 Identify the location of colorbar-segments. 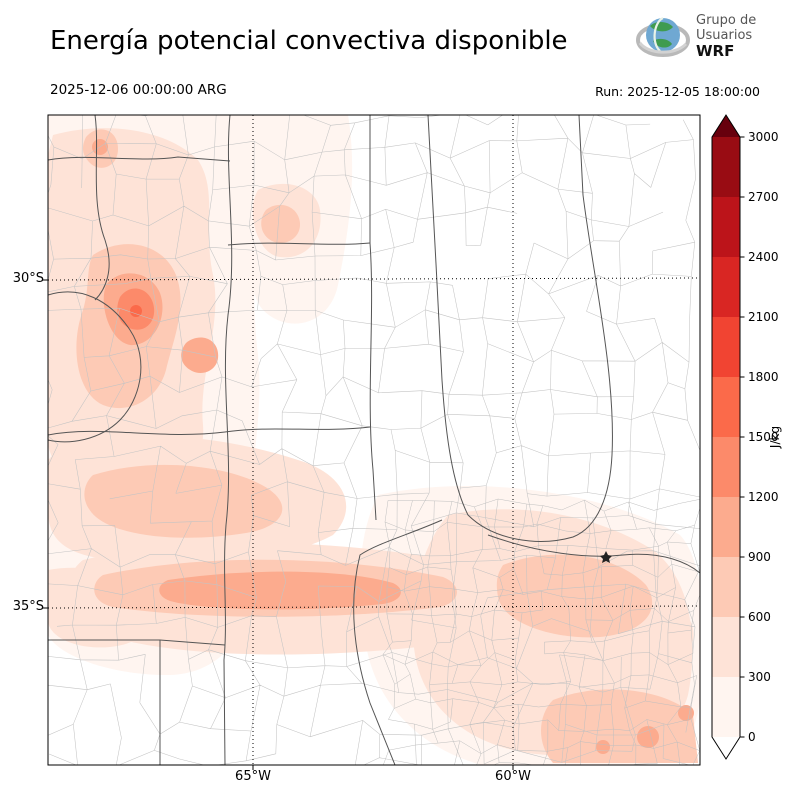
(726, 437).